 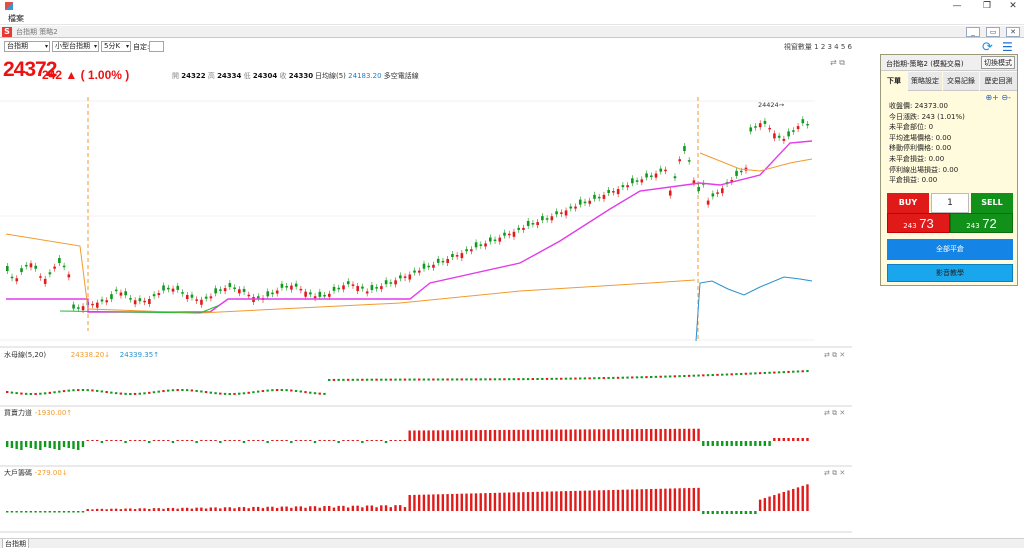 I want to click on doc-minimize-icon: _, so click(x=973, y=32).